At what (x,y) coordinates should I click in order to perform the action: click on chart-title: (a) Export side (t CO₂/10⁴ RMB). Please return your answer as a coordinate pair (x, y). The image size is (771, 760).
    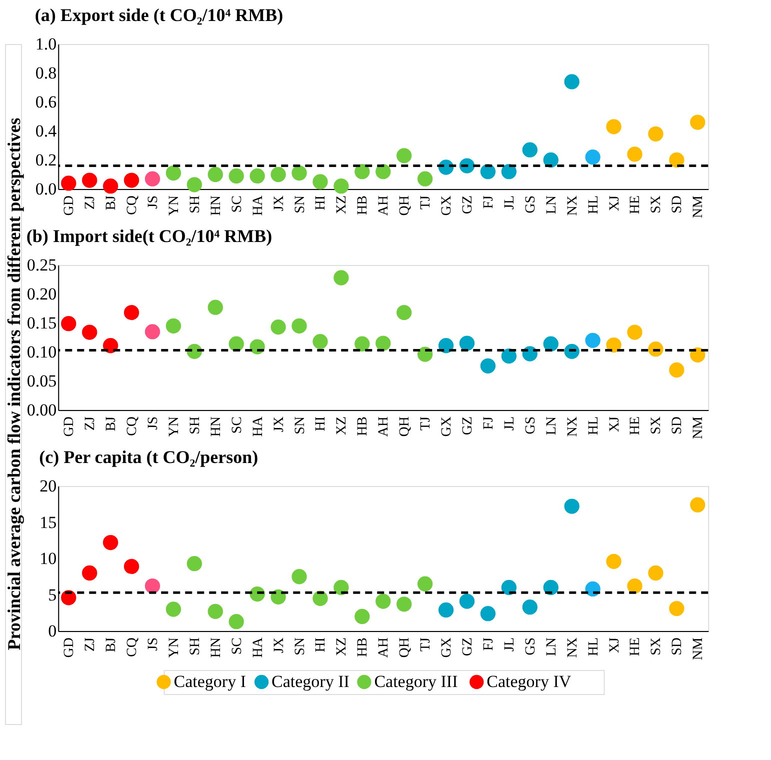
    Looking at the image, I should click on (159, 15).